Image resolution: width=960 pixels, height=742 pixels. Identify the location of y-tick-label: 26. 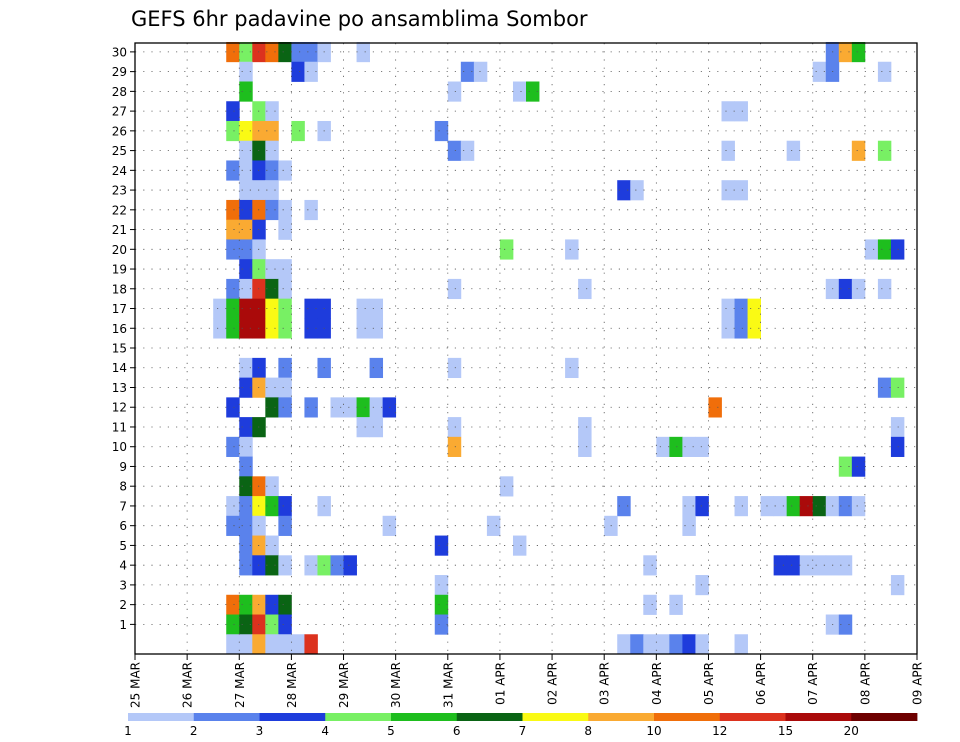
(119, 131).